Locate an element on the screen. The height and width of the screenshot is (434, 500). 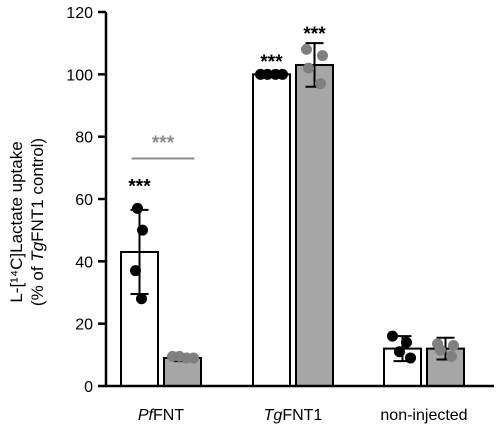
y-tick-label: 120 is located at coordinates (79, 13).